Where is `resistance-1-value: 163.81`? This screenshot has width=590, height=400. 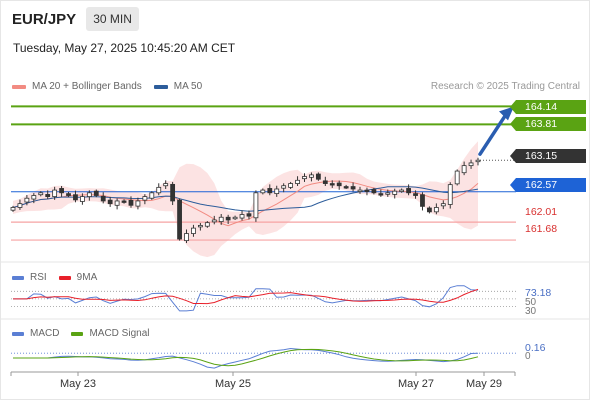
resistance-1-value: 163.81 is located at coordinates (541, 124).